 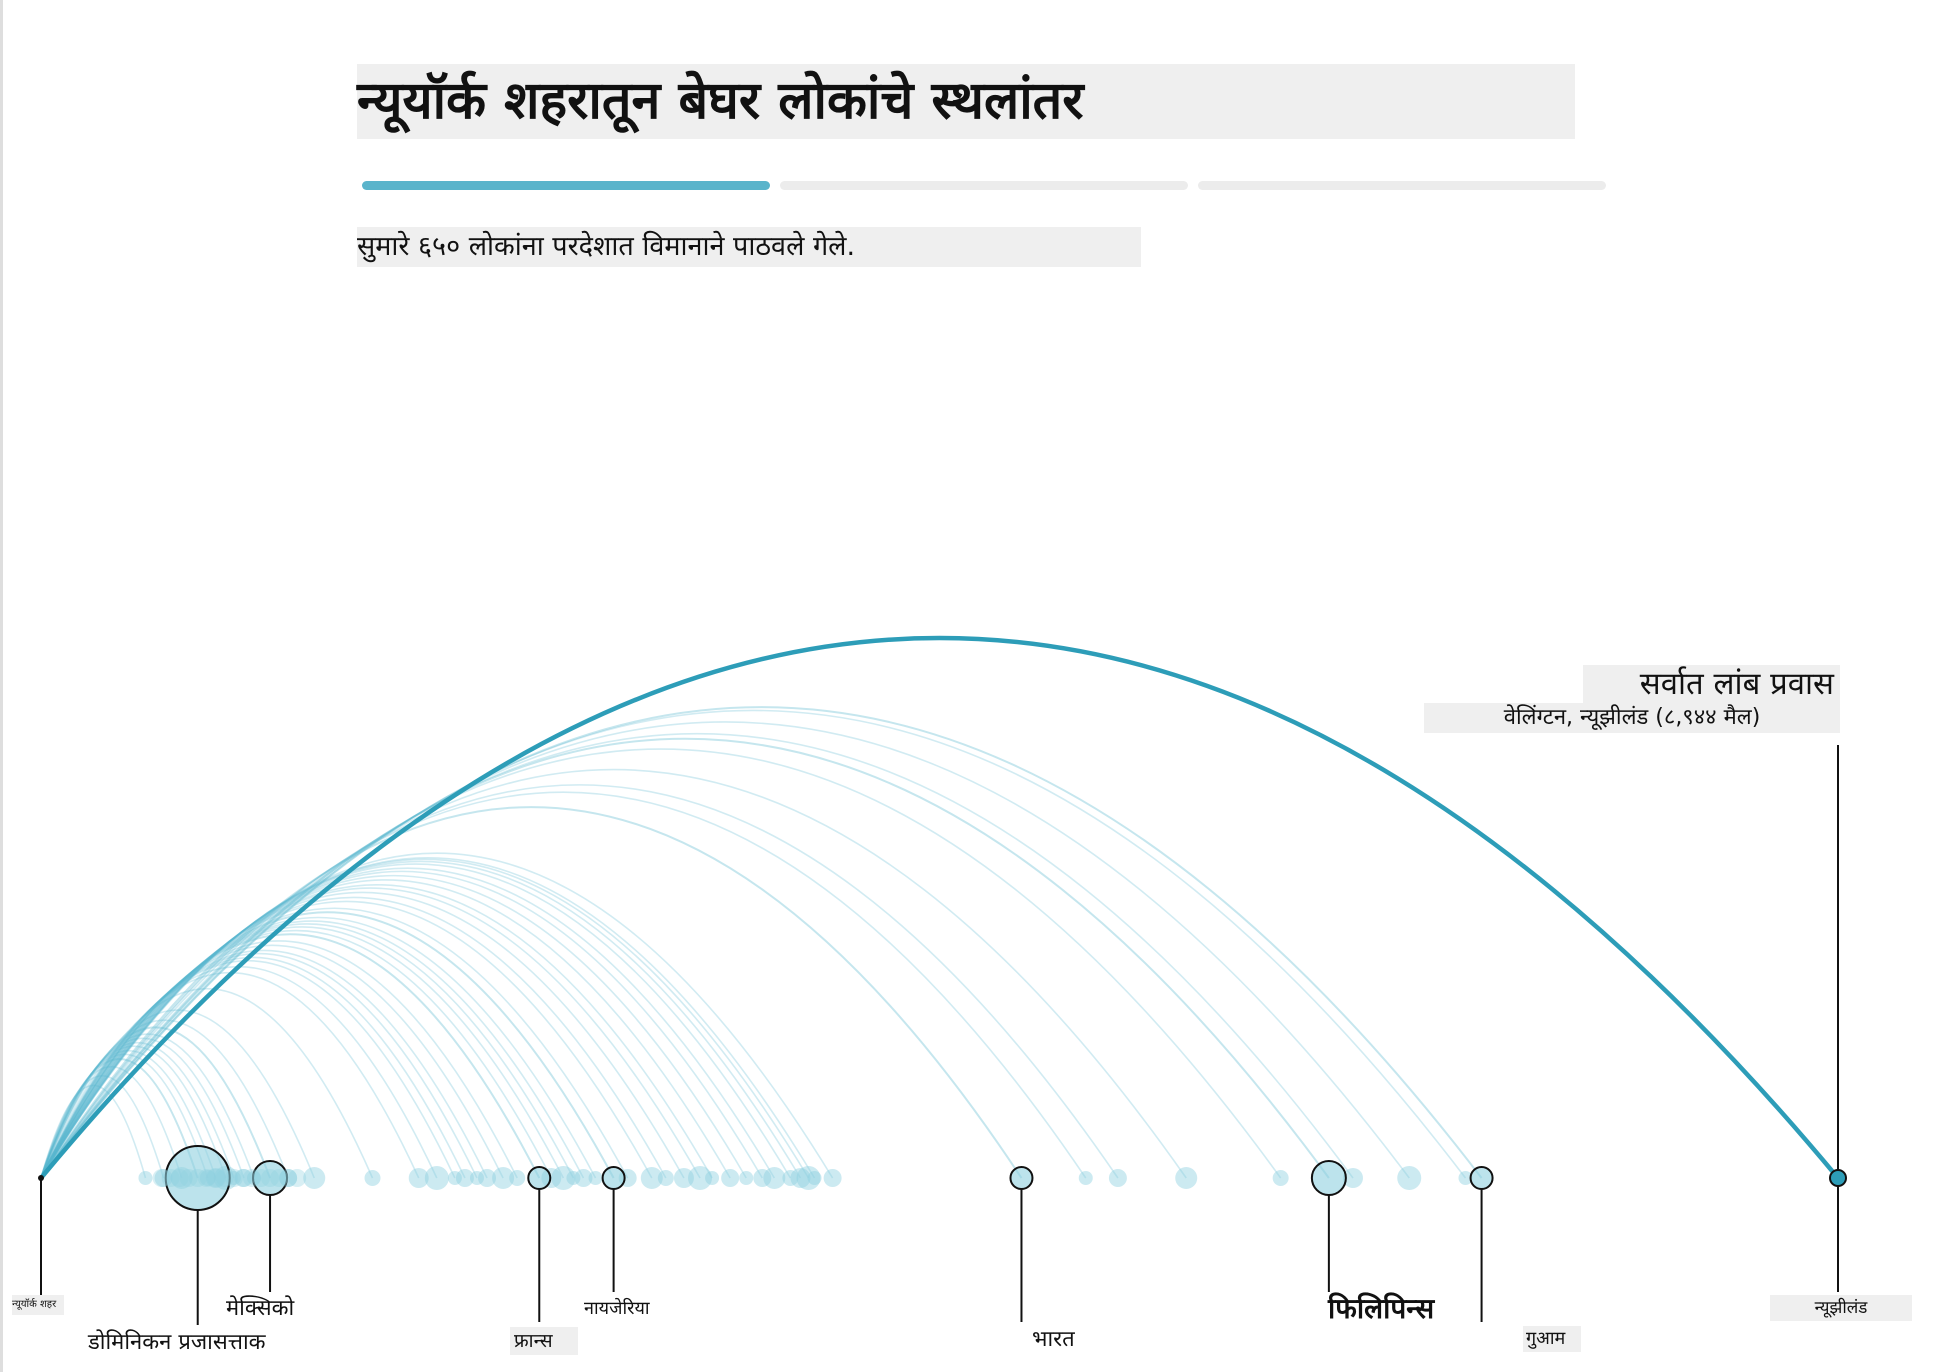 I want to click on label-guam-highlight, so click(x=1552, y=1339).